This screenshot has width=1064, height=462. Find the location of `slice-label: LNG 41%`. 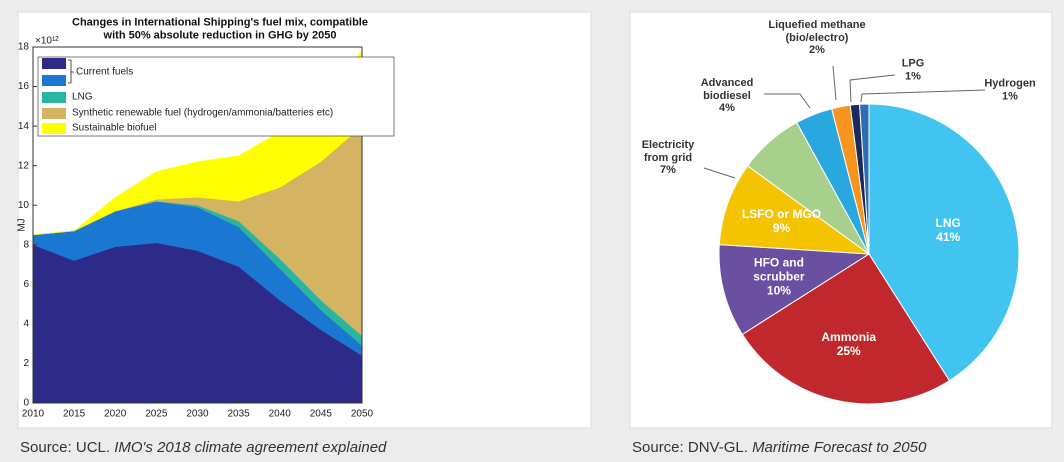

slice-label: LNG 41% is located at coordinates (948, 230).